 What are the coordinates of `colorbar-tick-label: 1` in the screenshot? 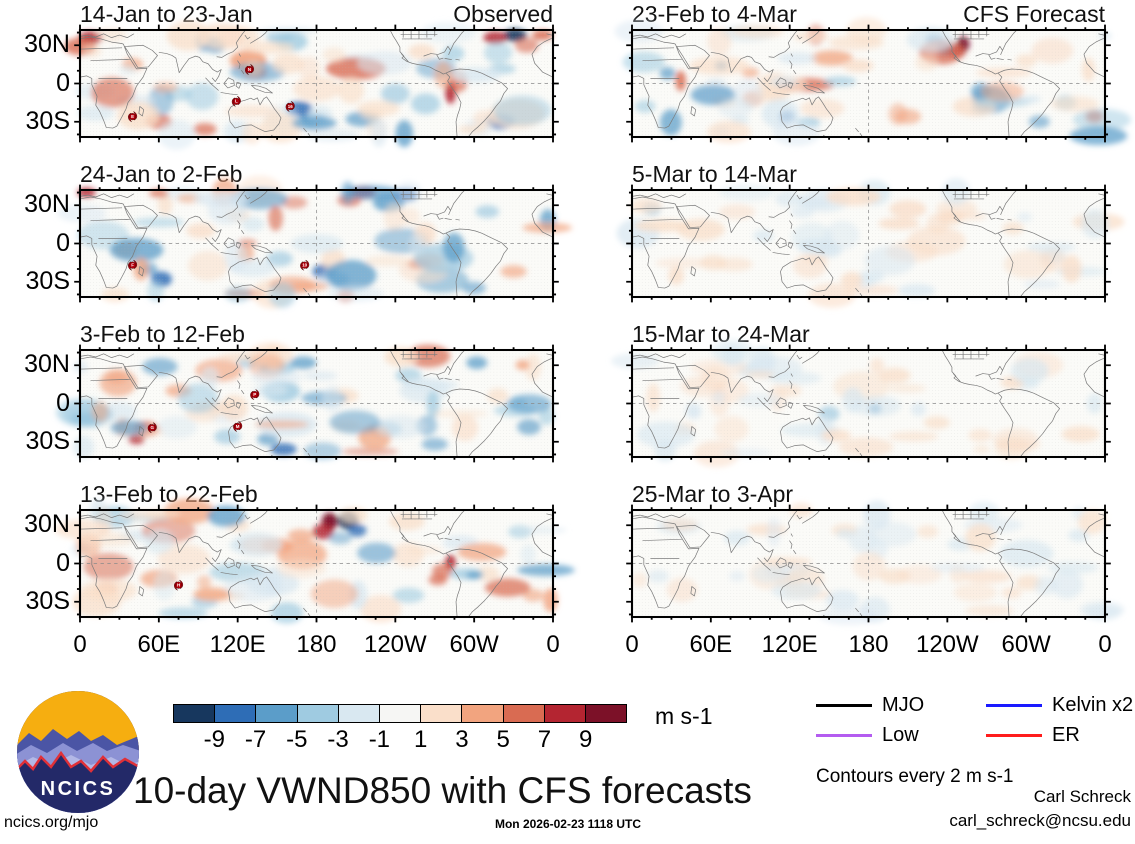 It's located at (420, 739).